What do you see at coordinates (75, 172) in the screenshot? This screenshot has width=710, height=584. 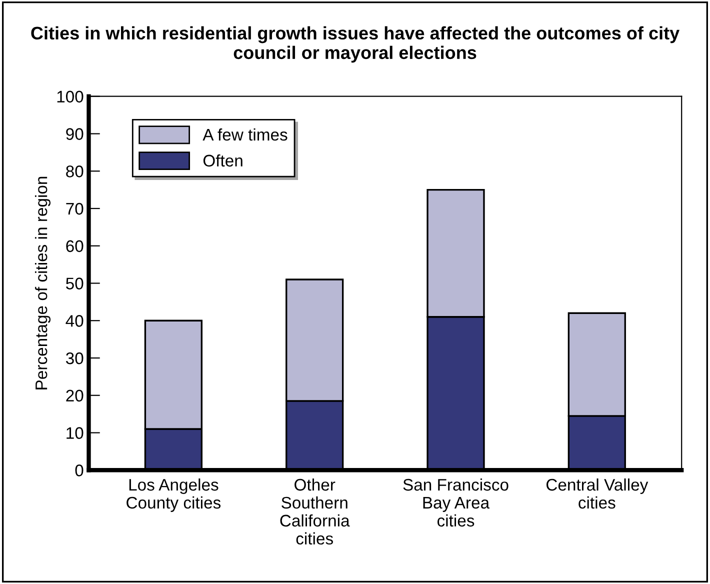 I see `y-tick-label: 80` at bounding box center [75, 172].